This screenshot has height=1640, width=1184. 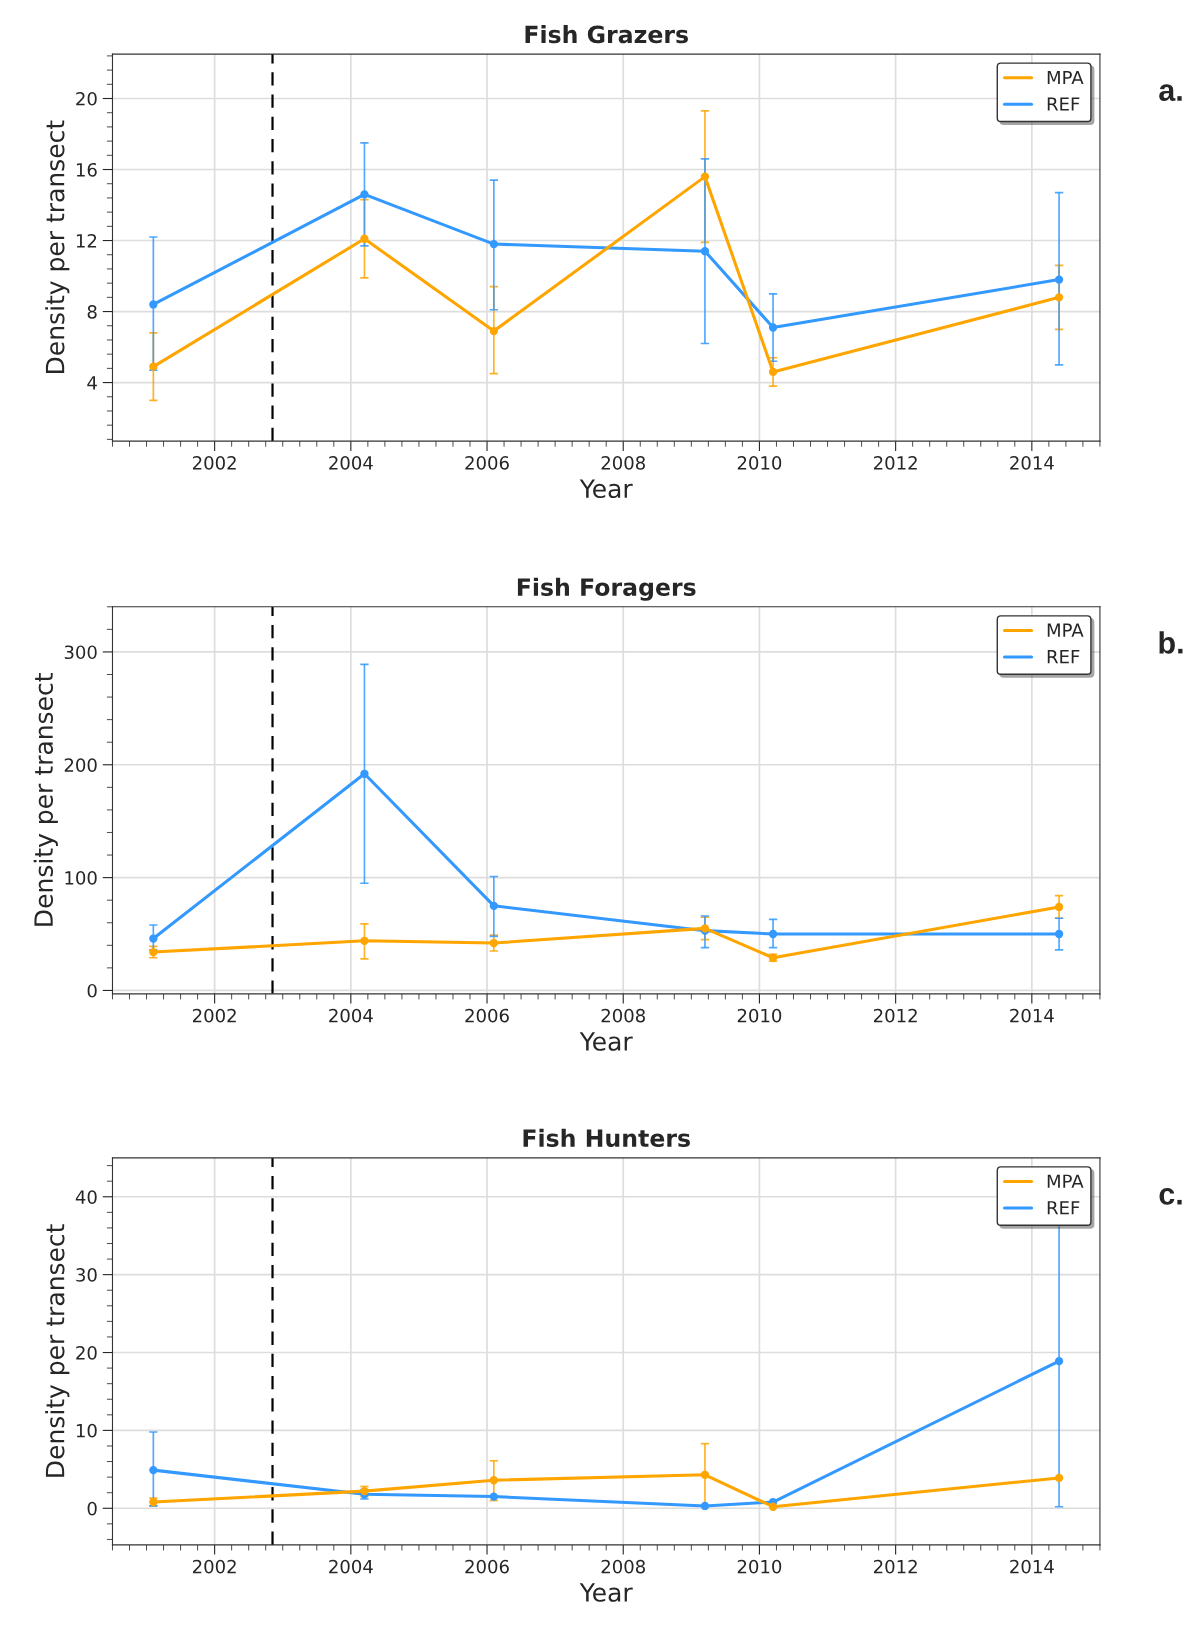 I want to click on y-tick-label: 30, so click(x=86, y=1275).